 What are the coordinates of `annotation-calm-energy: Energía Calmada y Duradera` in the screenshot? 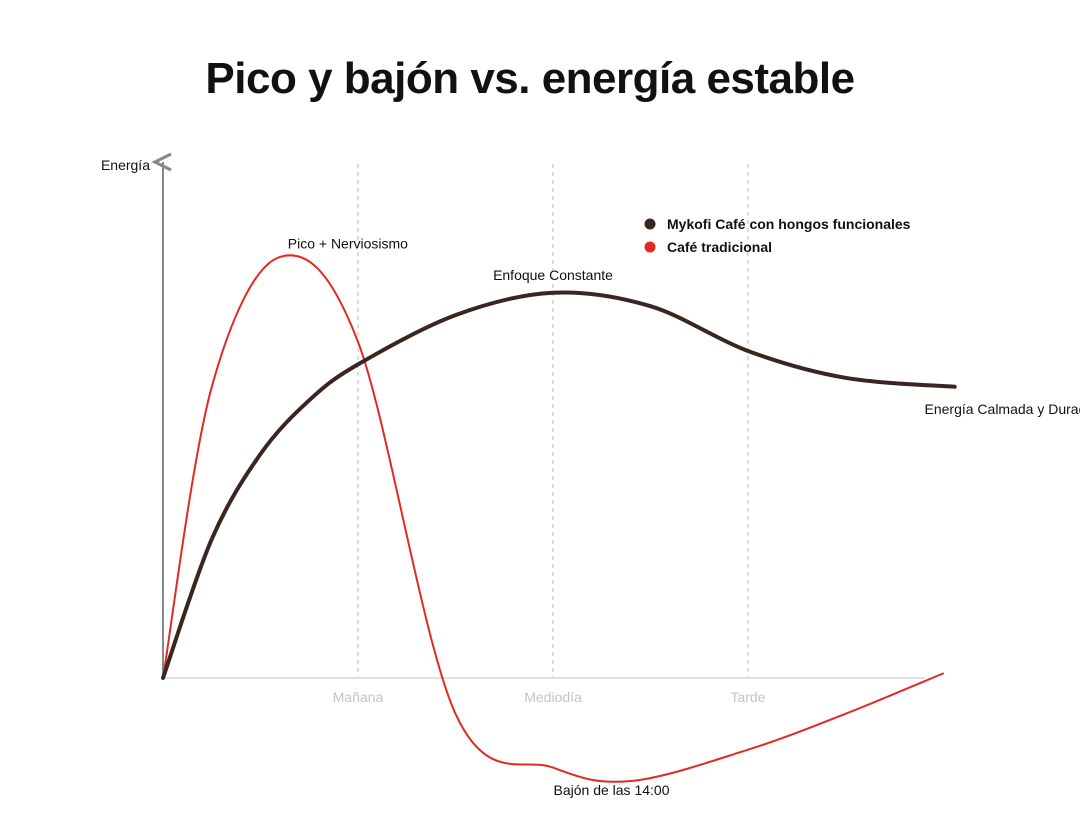 It's located at (1002, 409).